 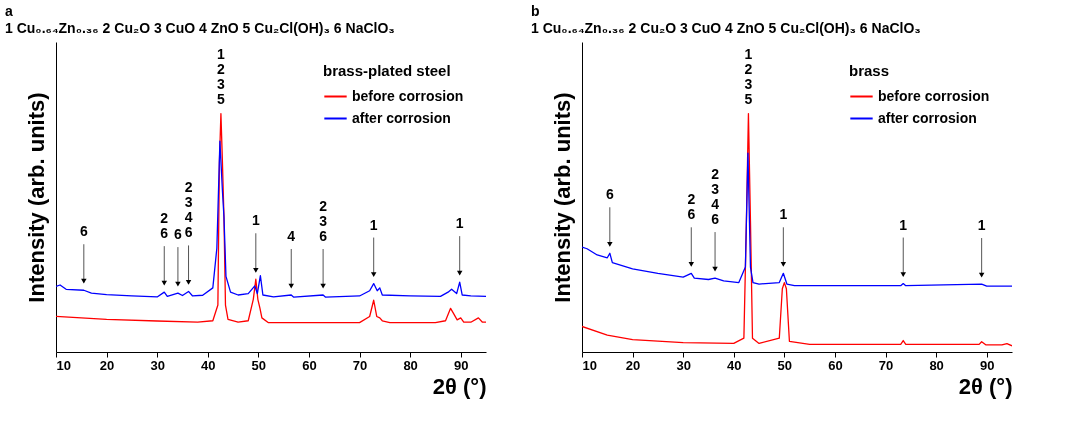 What do you see at coordinates (9, 11) in the screenshot?
I see `chart-title: a` at bounding box center [9, 11].